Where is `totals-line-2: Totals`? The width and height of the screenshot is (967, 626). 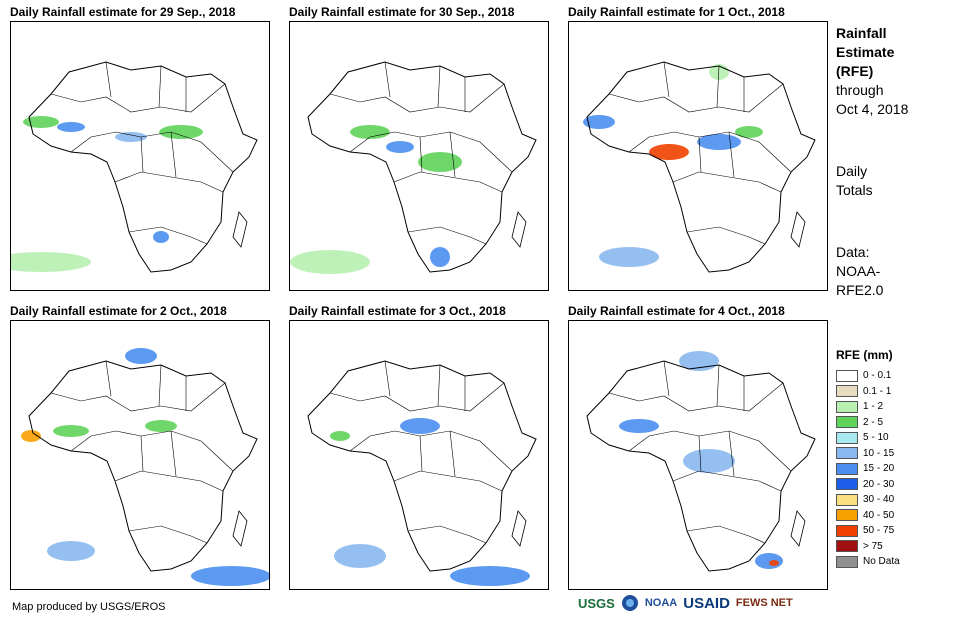
totals-line-2: Totals is located at coordinates (854, 190).